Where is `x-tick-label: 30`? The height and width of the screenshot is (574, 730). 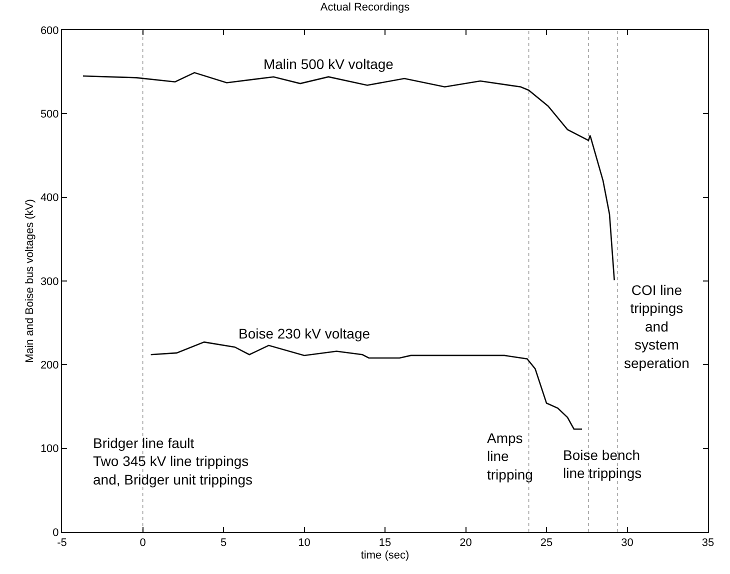 x-tick-label: 30 is located at coordinates (627, 543).